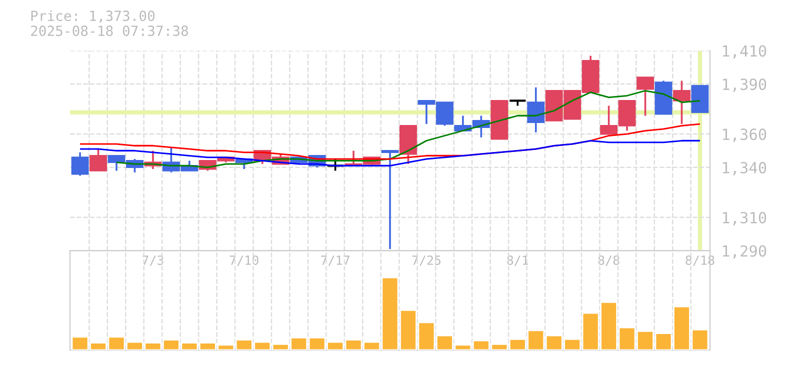 This screenshot has height=370, width=785. Describe the element at coordinates (335, 261) in the screenshot. I see `x-tick-label: 7/17` at that location.